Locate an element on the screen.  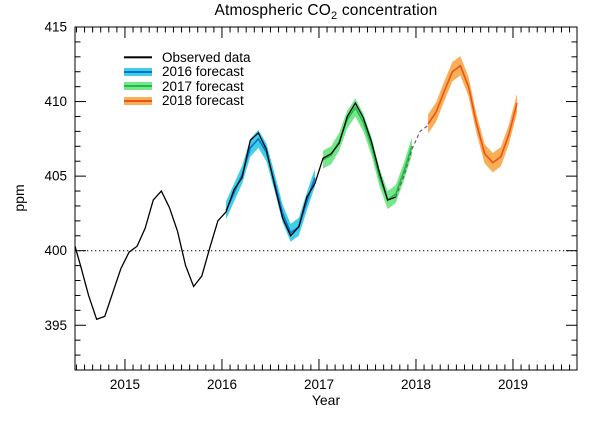
x-tick-label-2017: 2017 is located at coordinates (319, 384).